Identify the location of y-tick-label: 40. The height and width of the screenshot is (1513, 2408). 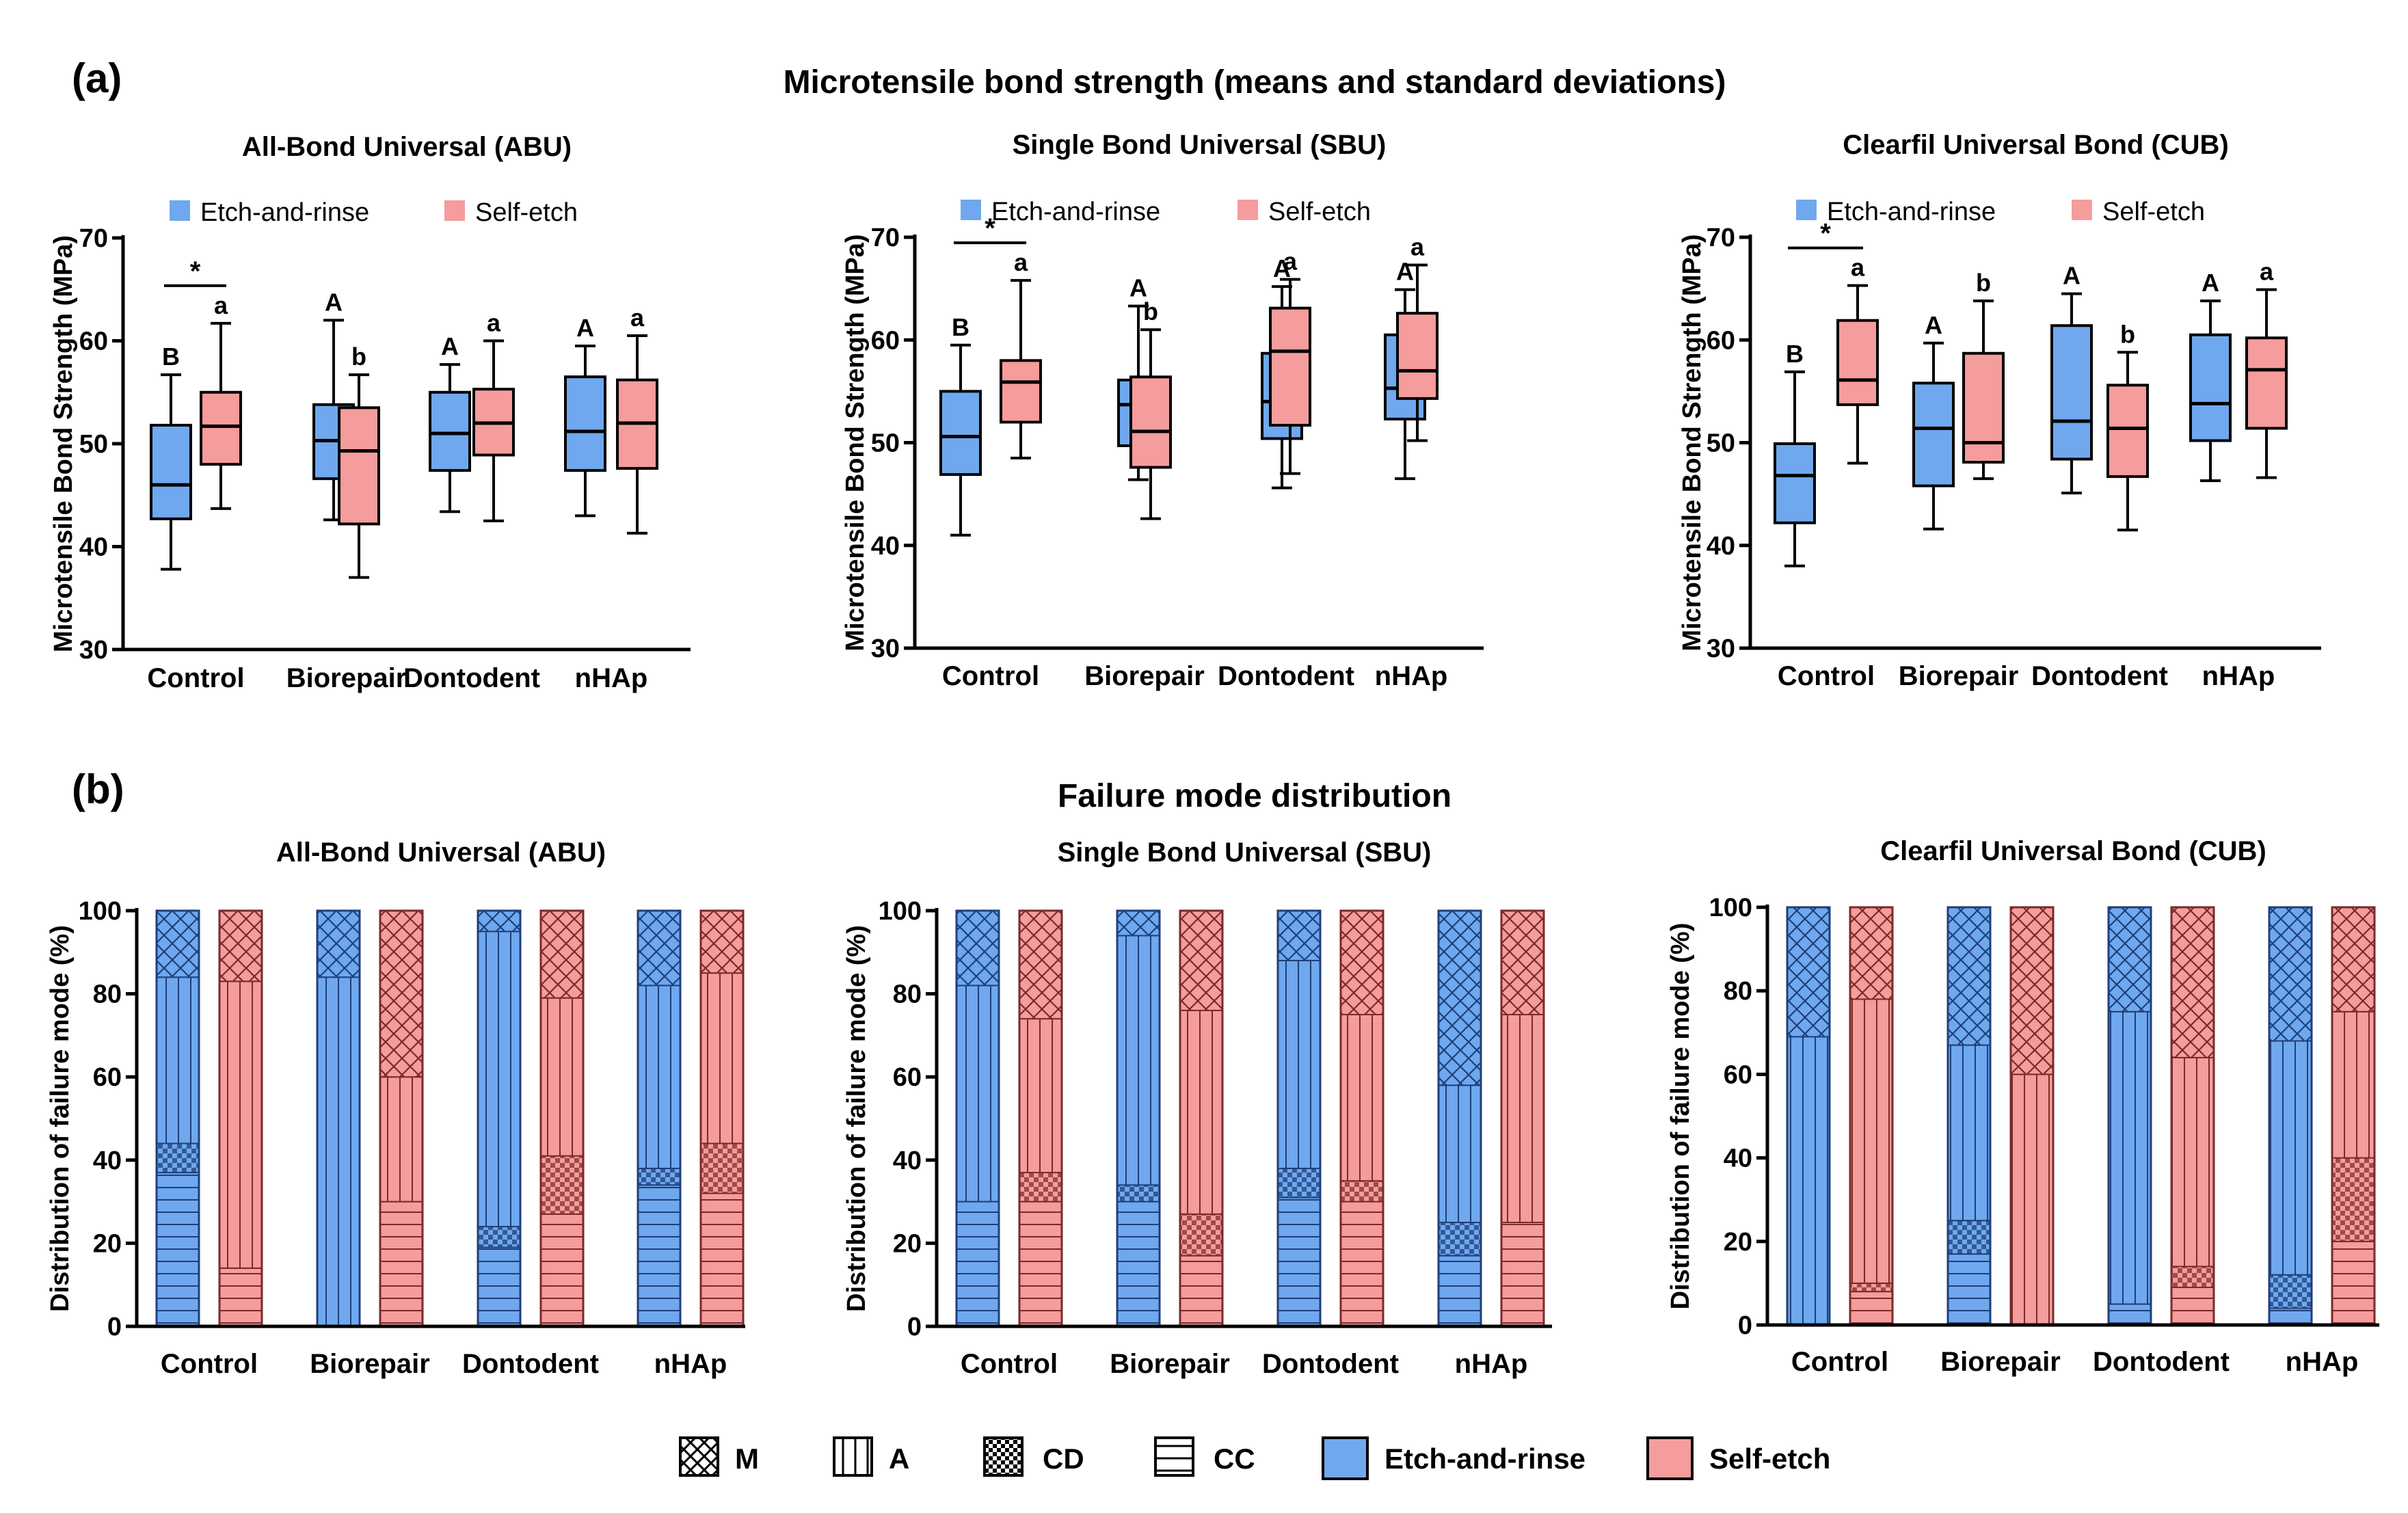
(1738, 1159).